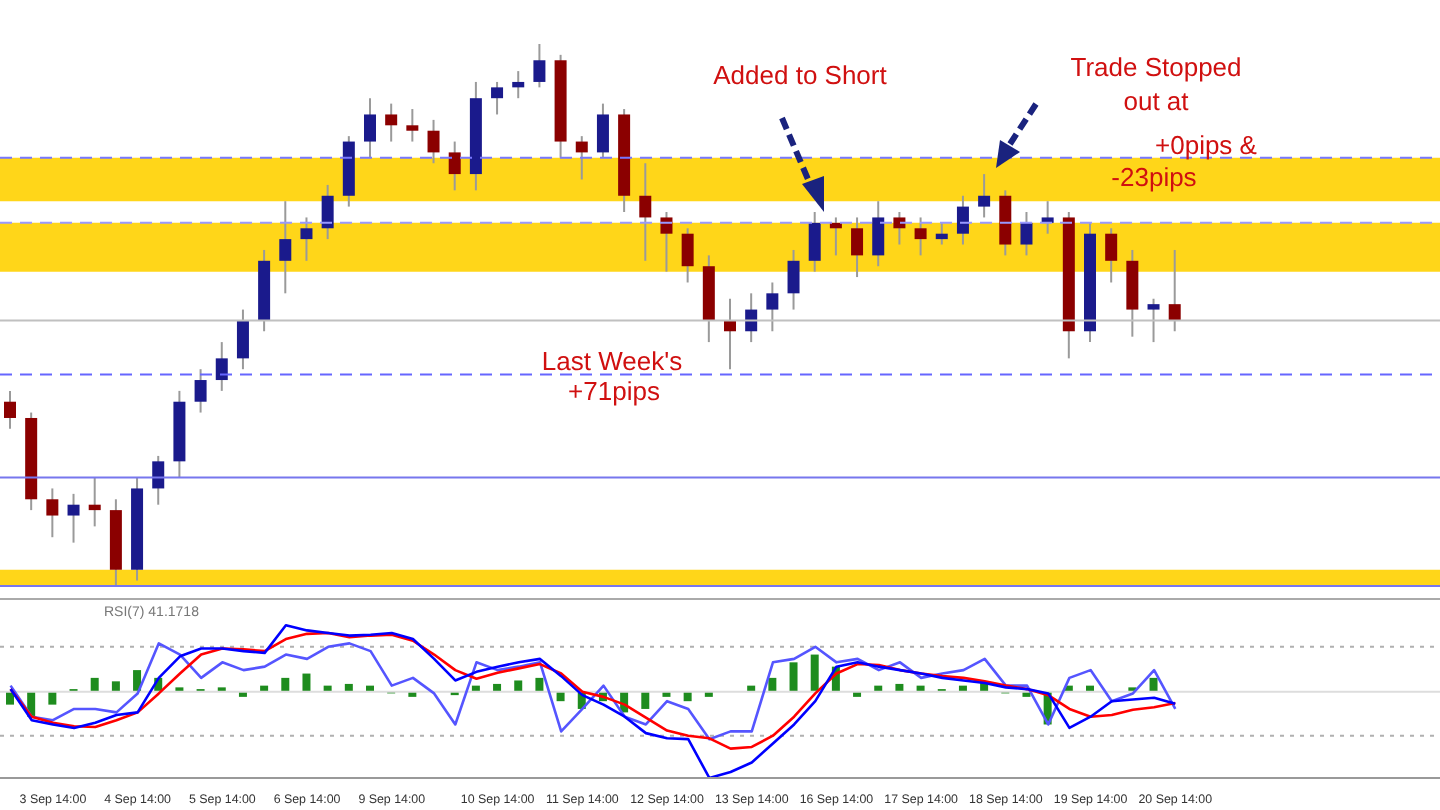 The height and width of the screenshot is (810, 1440). I want to click on annotation: Added to Short, so click(800, 75).